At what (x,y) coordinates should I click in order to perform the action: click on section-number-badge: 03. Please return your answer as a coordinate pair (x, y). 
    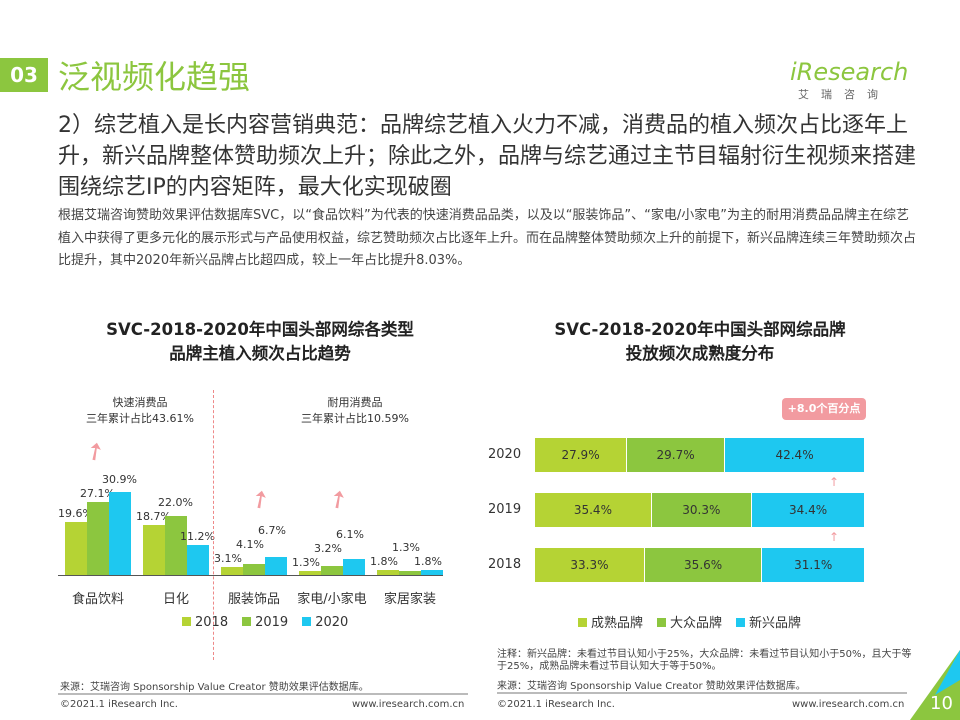
    Looking at the image, I should click on (24, 75).